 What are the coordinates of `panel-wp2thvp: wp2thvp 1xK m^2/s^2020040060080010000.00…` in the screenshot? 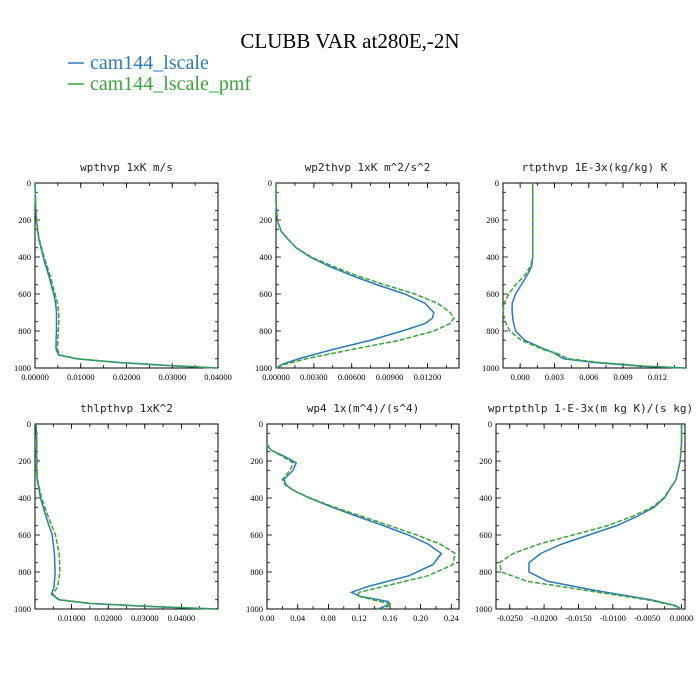 It's located at (357, 271).